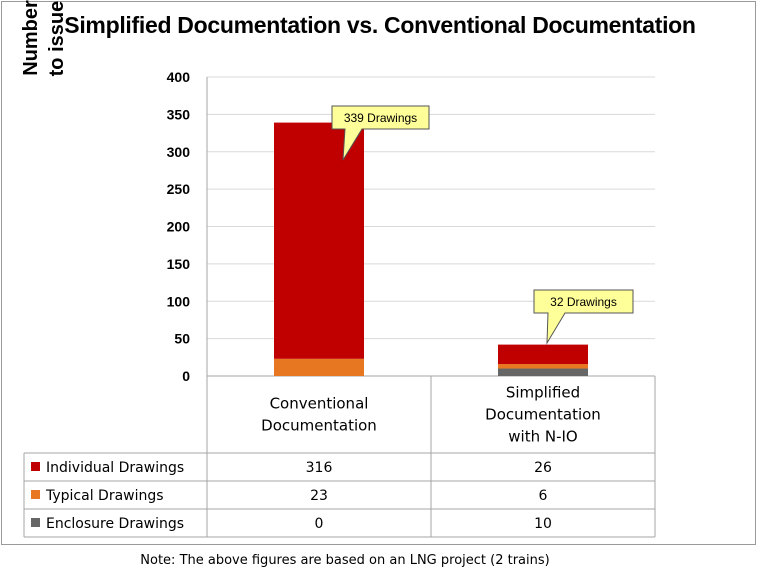 The image size is (760, 580). I want to click on data-callout: 339 Drawings, so click(380, 133).